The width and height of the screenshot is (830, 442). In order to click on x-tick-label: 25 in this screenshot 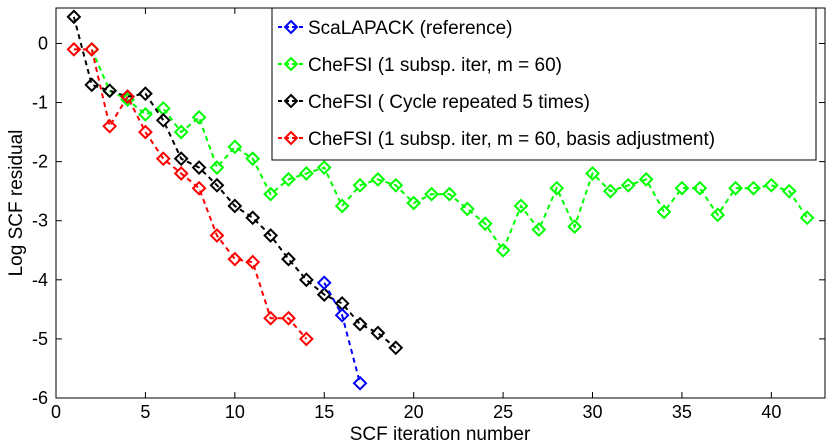, I will do `click(503, 412)`.